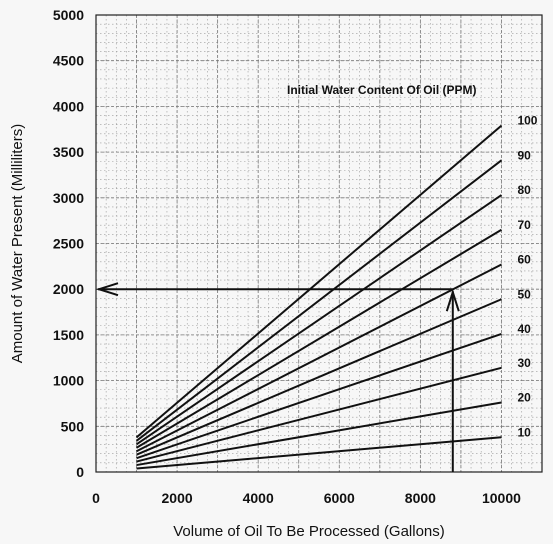 Image resolution: width=553 pixels, height=544 pixels. I want to click on x-tick-label: 6000, so click(339, 498).